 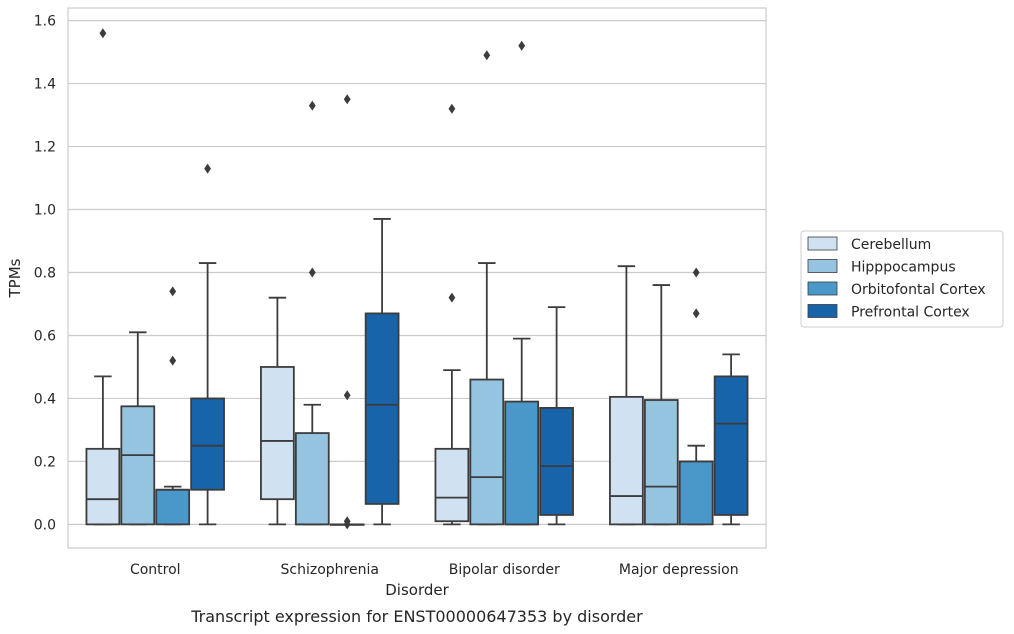 I want to click on y-tick-label: 0.0, so click(x=45, y=525).